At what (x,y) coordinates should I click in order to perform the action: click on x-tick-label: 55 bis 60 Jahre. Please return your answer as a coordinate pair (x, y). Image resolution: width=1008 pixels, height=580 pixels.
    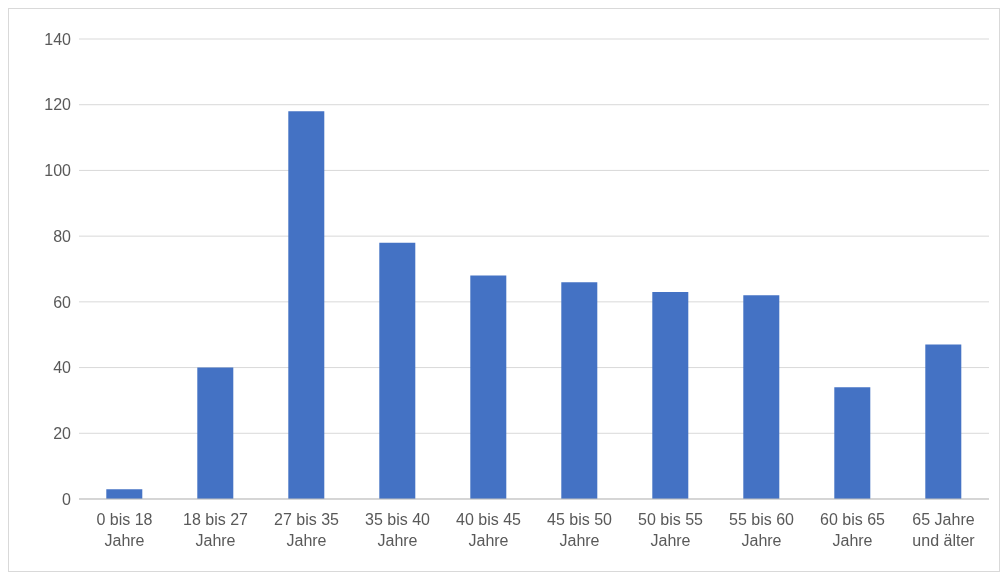
    Looking at the image, I should click on (762, 530).